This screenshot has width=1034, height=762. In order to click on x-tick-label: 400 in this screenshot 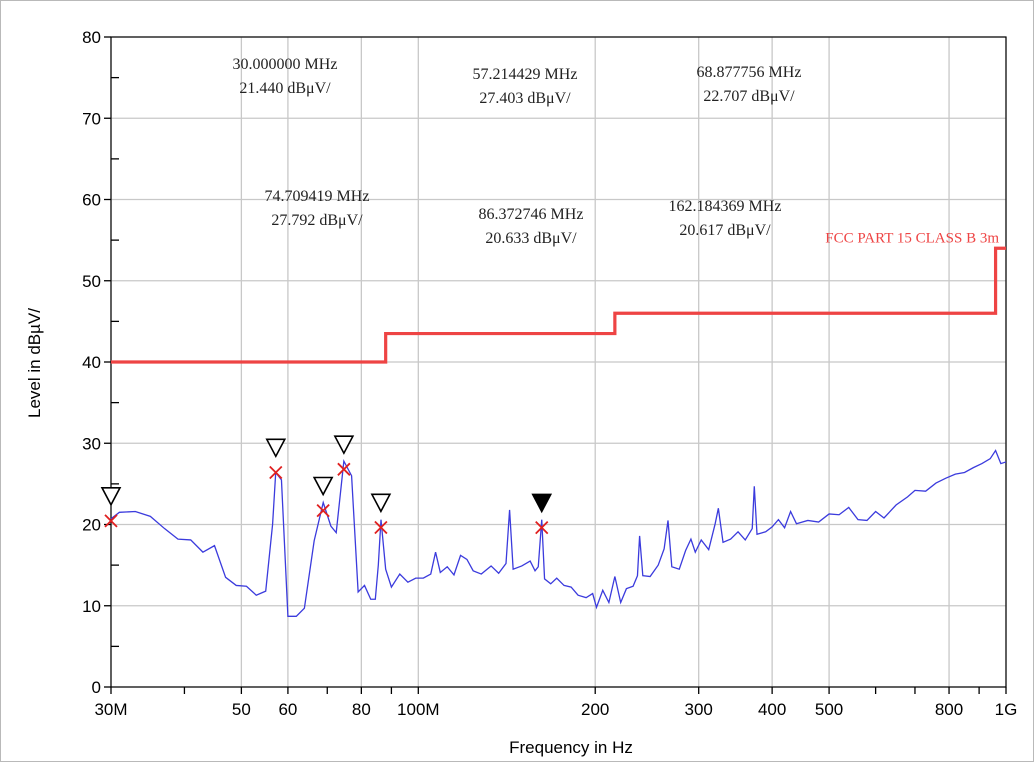, I will do `click(772, 709)`.